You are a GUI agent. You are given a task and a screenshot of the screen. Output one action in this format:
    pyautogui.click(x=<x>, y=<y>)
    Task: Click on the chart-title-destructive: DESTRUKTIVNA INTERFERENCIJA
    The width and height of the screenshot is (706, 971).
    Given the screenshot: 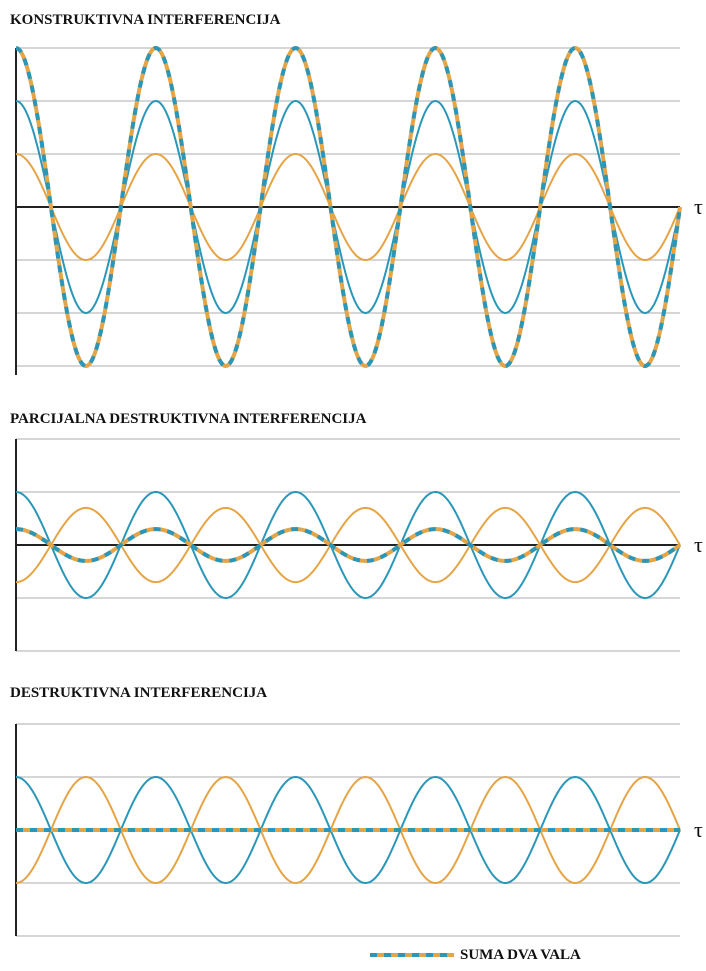 What is the action you would take?
    pyautogui.click(x=139, y=693)
    